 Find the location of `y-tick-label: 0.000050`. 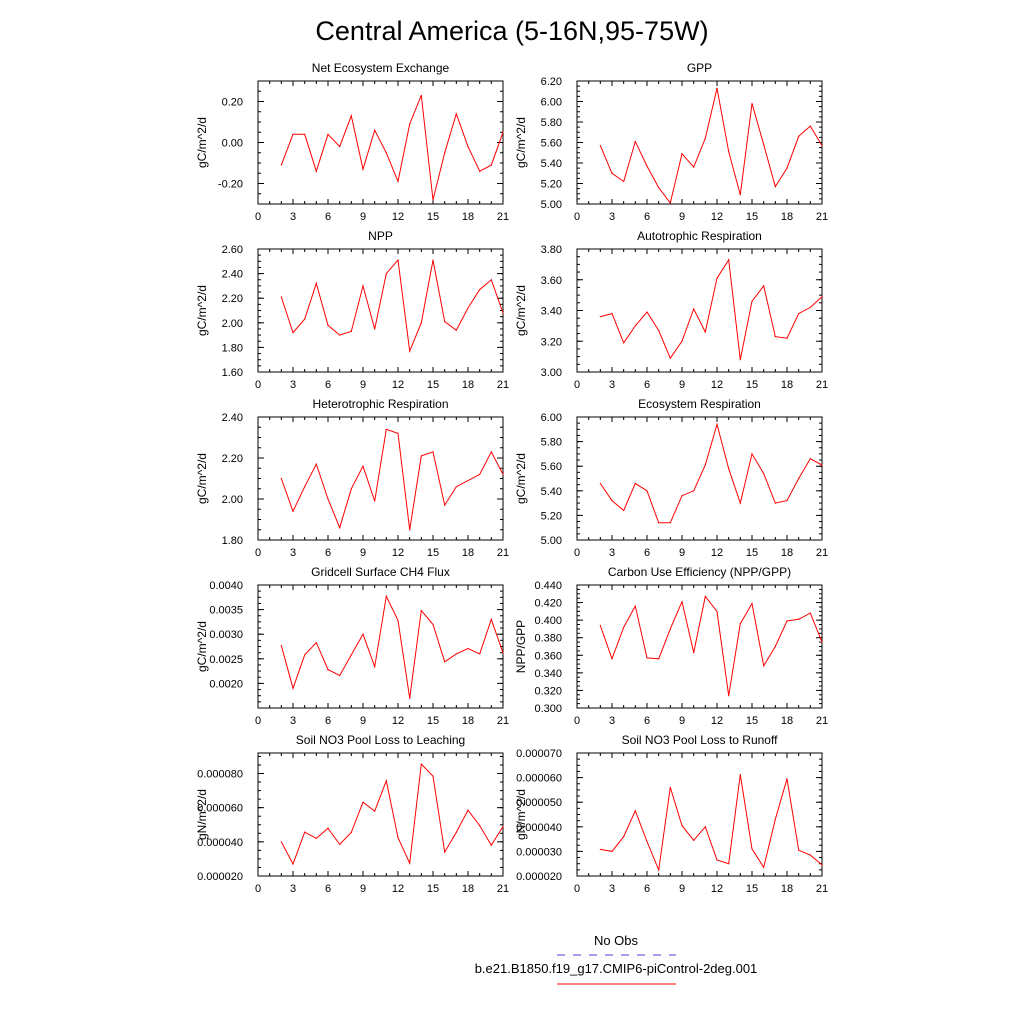

y-tick-label: 0.000050 is located at coordinates (539, 803).